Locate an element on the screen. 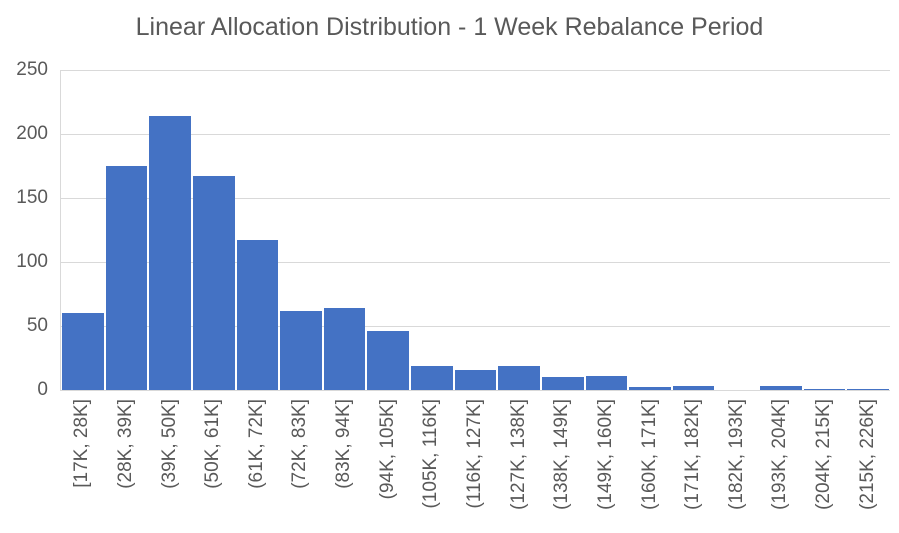  x-tick-label: (72K, 83K] is located at coordinates (300, 444).